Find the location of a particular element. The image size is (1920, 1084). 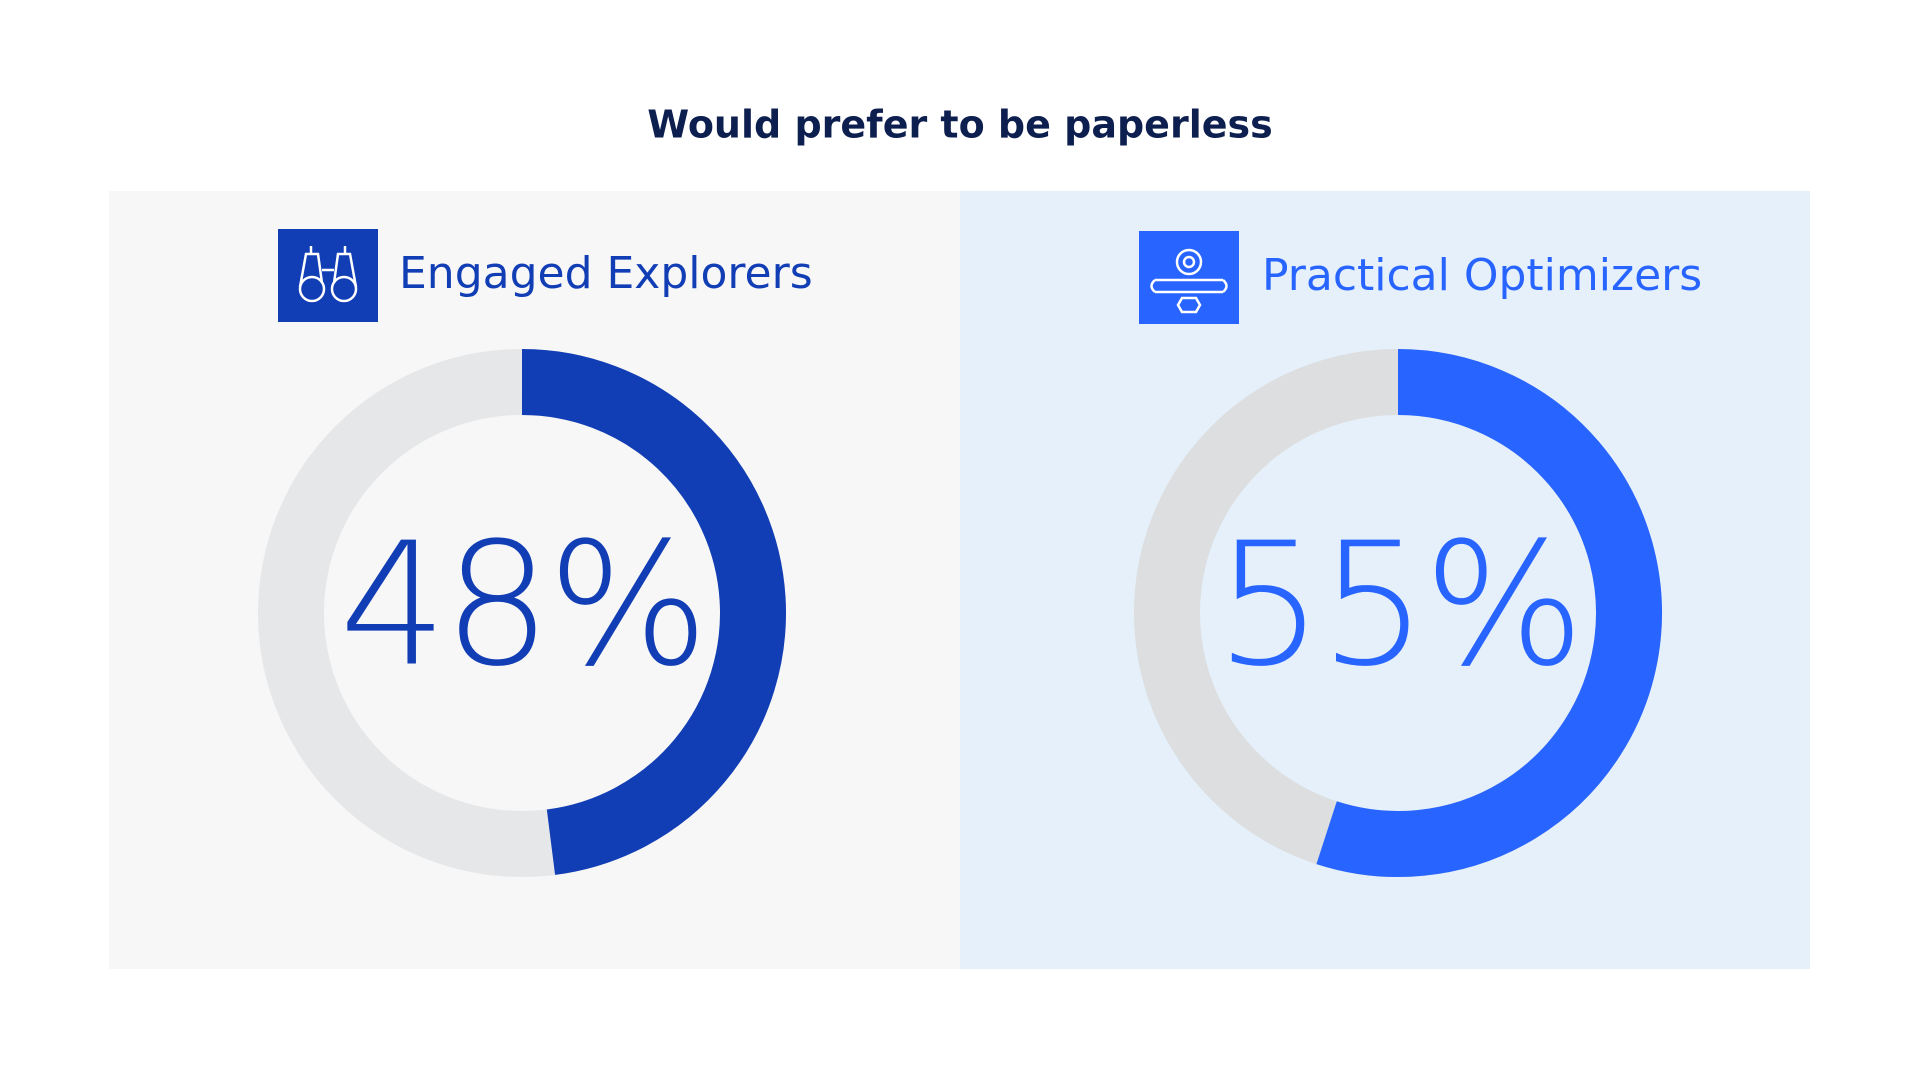

value-label: 55% is located at coordinates (1398, 606).